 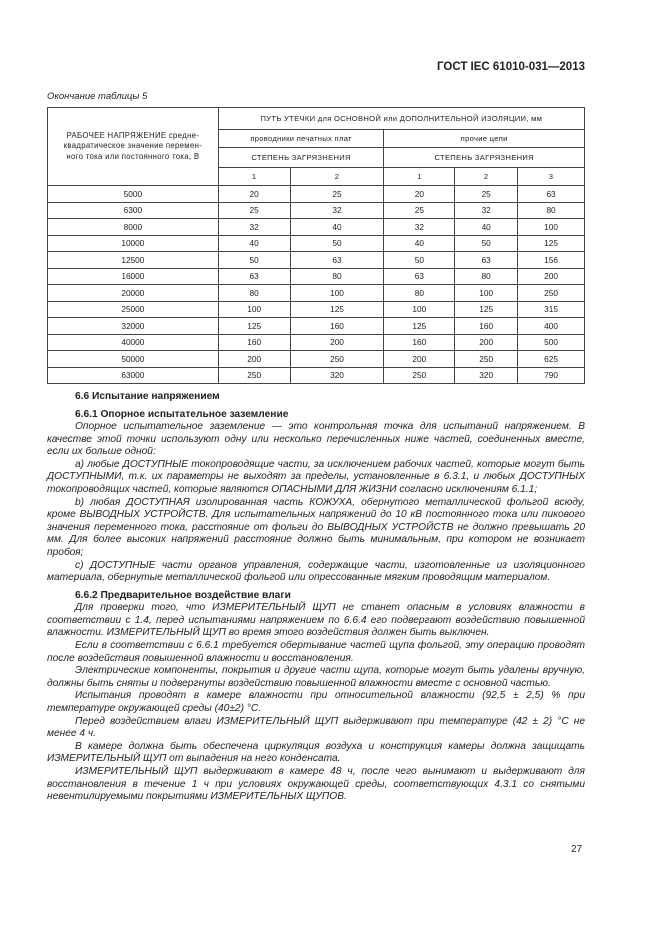 I want to click on table-row: 10000 40 50 40 50 125, so click(x=316, y=243).